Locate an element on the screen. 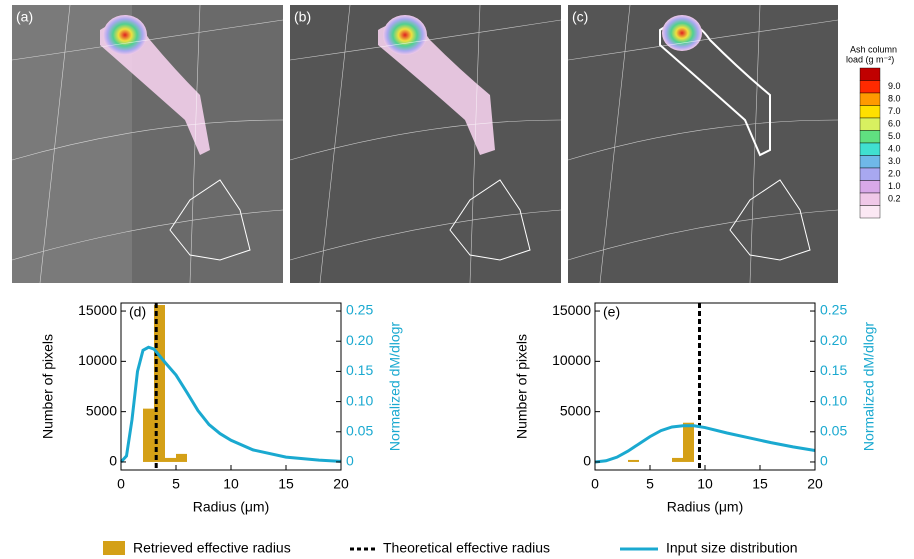  map-c is located at coordinates (703, 144).